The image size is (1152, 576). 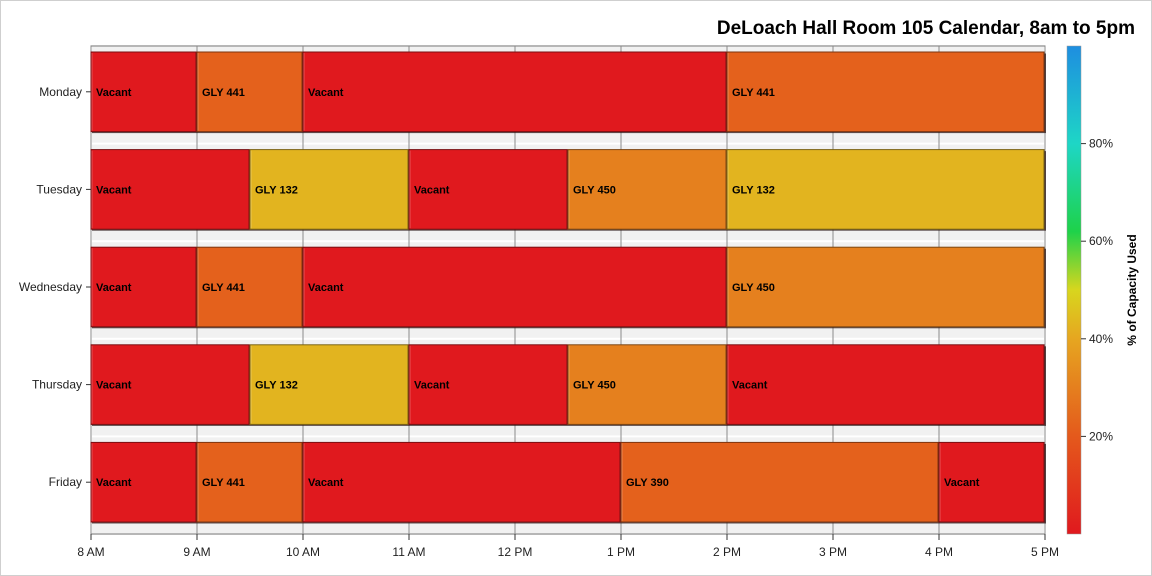 What do you see at coordinates (59, 189) in the screenshot?
I see `day-label: Tuesday` at bounding box center [59, 189].